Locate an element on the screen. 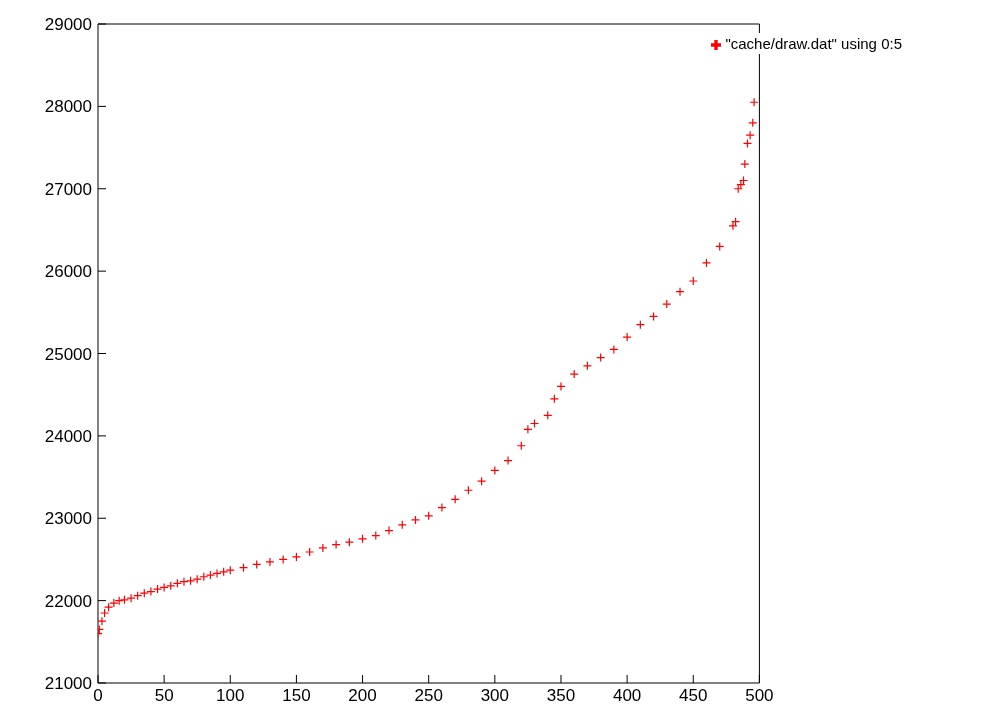  y-tick-label: 28000 is located at coordinates (68, 107).